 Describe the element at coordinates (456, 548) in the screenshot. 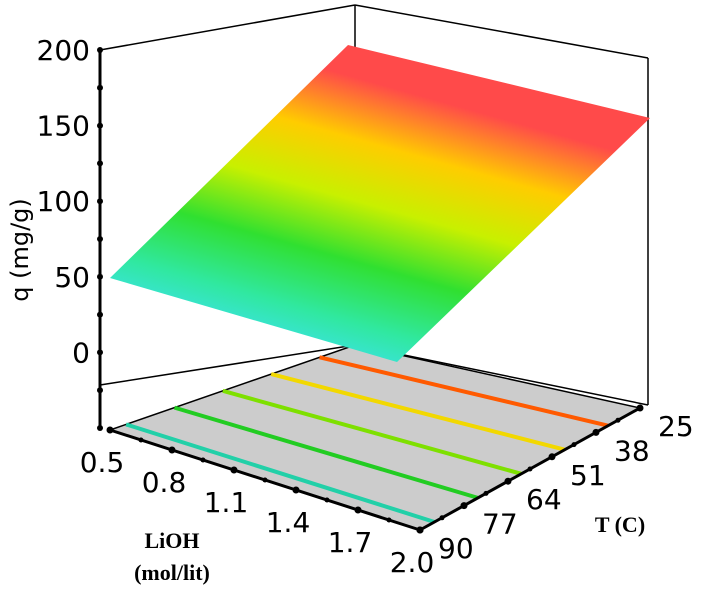

I see `y-tick-label: 90` at that location.